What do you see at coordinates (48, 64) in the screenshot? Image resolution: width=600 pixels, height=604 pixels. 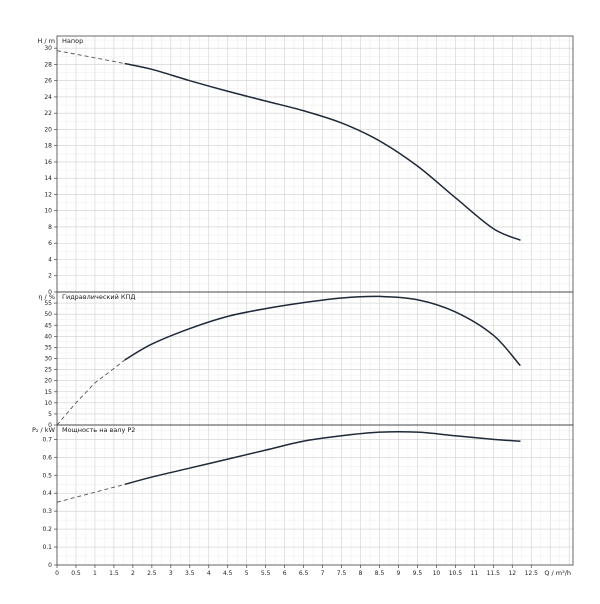 I see `y-tick-label: 28` at bounding box center [48, 64].